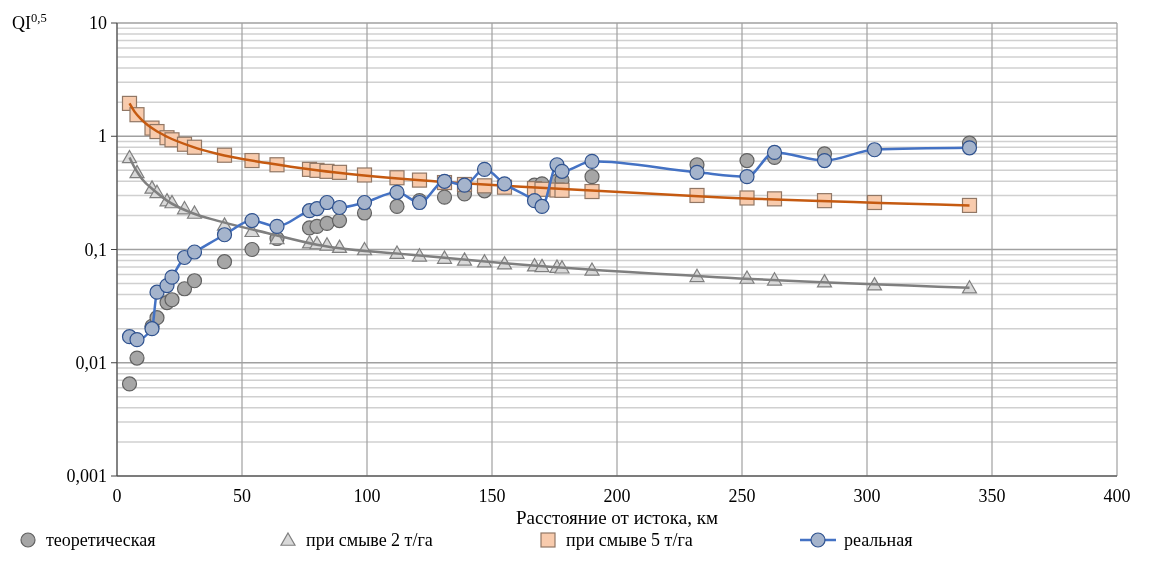 The height and width of the screenshot is (563, 1153). Describe the element at coordinates (492, 496) in the screenshot. I see `x-tick-label: 150` at that location.